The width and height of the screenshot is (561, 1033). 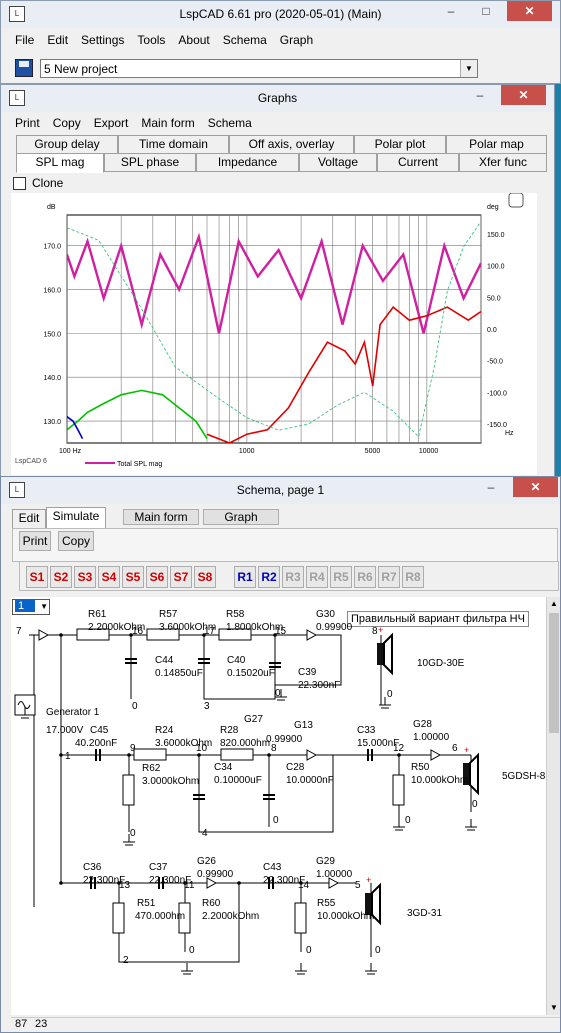 What do you see at coordinates (21, 1024) in the screenshot?
I see `status-x: 87` at bounding box center [21, 1024].